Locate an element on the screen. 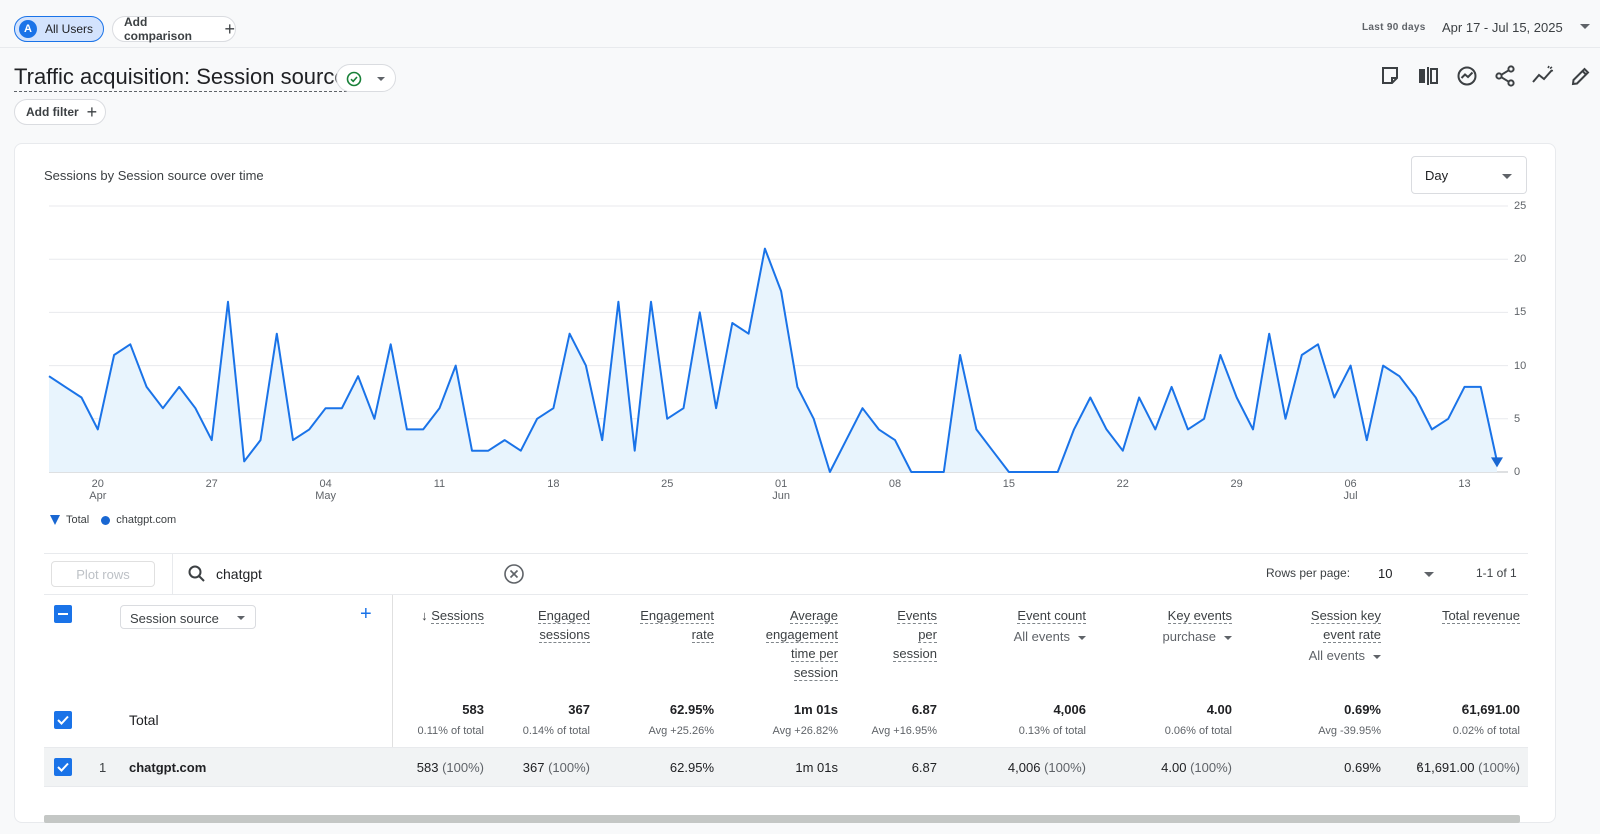 The width and height of the screenshot is (1600, 834). y-tick-label: 20 is located at coordinates (1520, 259).